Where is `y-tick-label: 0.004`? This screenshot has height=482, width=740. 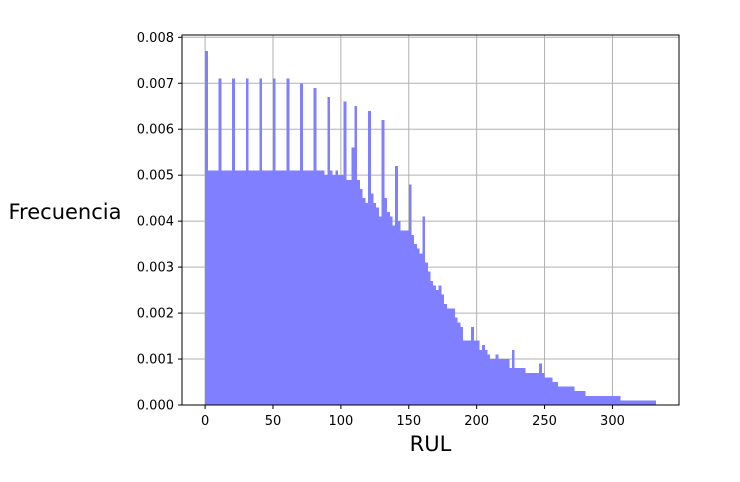 y-tick-label: 0.004 is located at coordinates (155, 222).